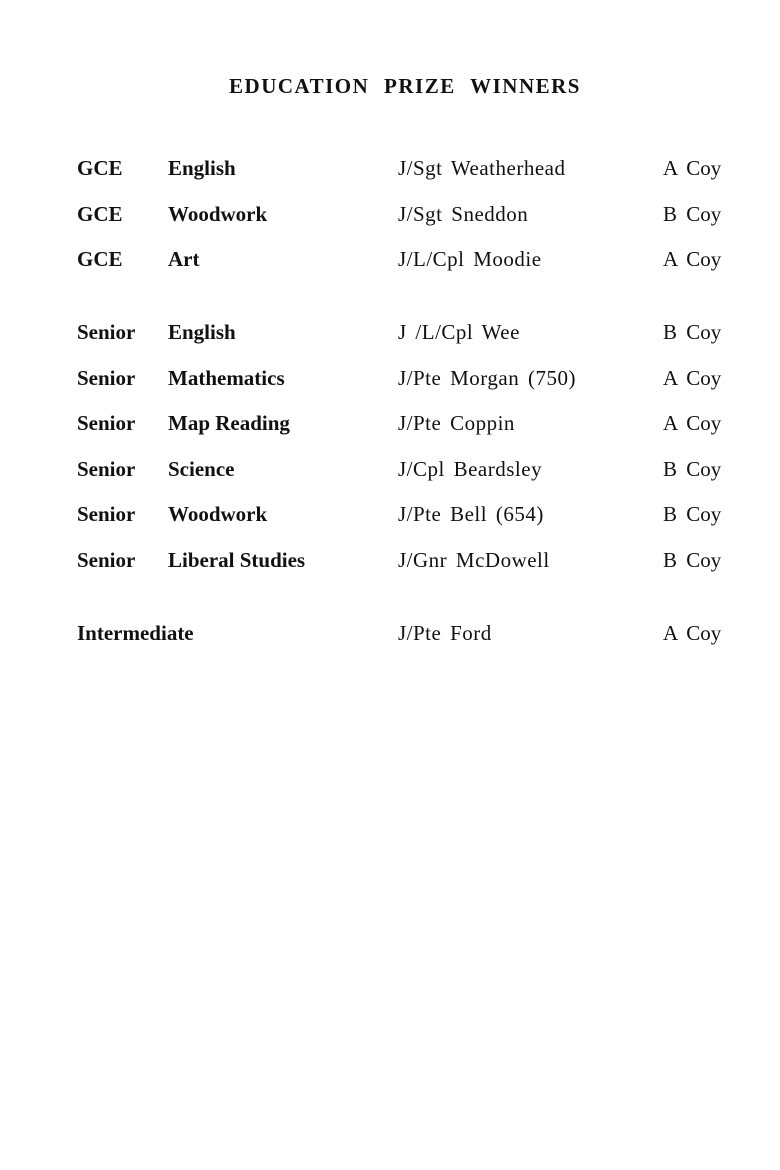  Describe the element at coordinates (390, 217) in the screenshot. I see `table-row: GCE Woodwork J/Sgt Sneddon B Coy` at that location.